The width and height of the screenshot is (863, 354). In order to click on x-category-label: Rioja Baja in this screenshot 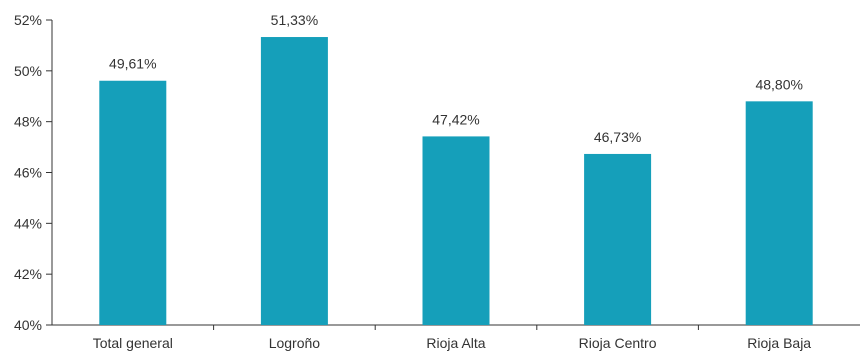, I will do `click(779, 343)`.